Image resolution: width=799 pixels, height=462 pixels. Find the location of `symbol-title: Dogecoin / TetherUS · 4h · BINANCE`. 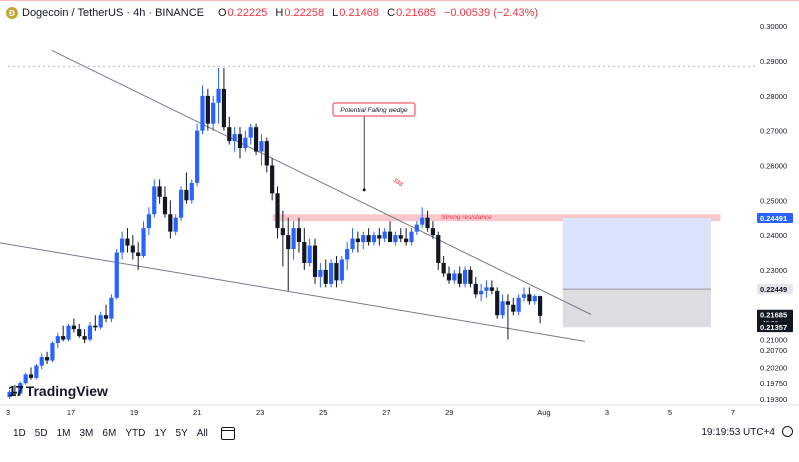

symbol-title: Dogecoin / TetherUS · 4h · BINANCE is located at coordinates (113, 13).